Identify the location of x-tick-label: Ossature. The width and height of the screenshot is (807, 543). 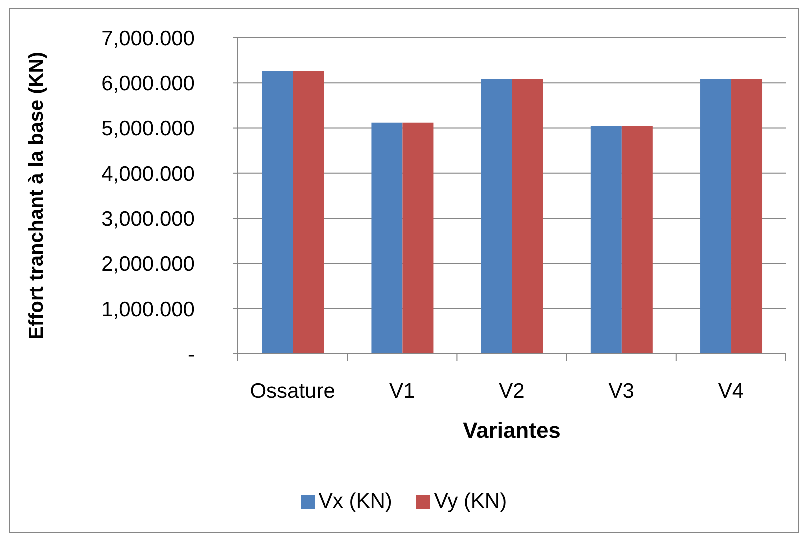
(293, 391).